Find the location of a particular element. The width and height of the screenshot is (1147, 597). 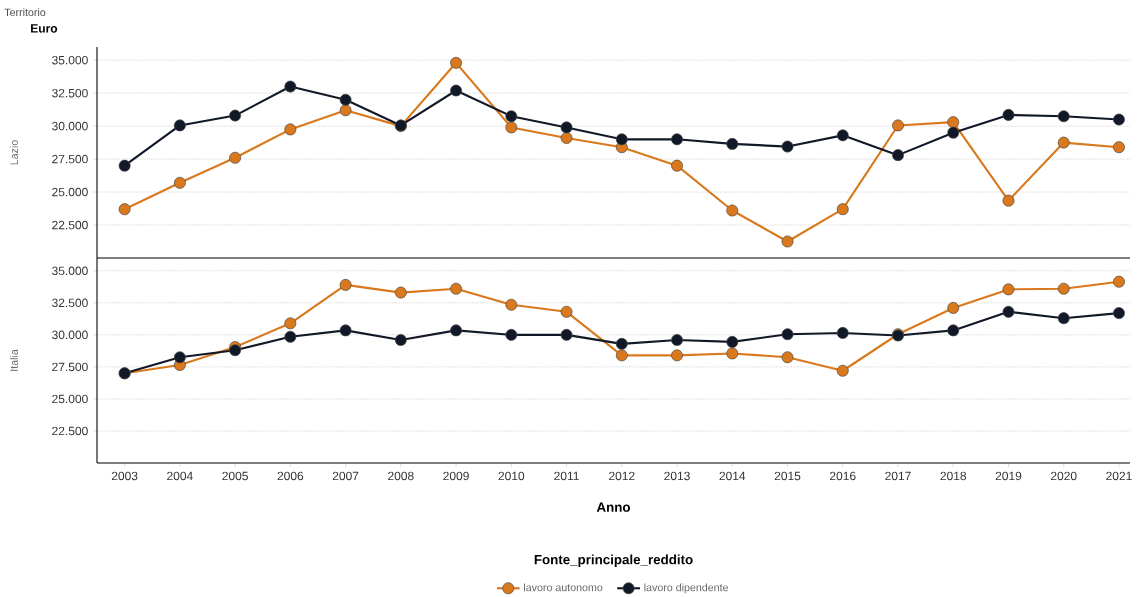

x-tick-label: 2021 is located at coordinates (1119, 476).